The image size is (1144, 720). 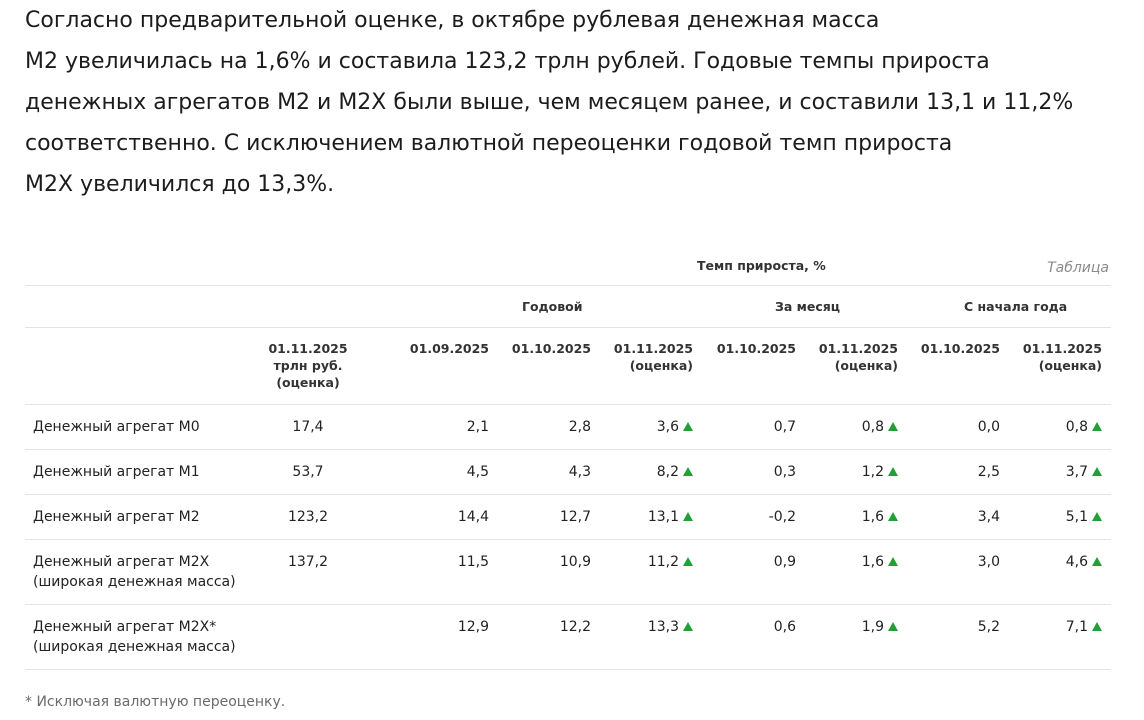 What do you see at coordinates (568, 266) in the screenshot?
I see `table-header-growth: Темп прироста, %` at bounding box center [568, 266].